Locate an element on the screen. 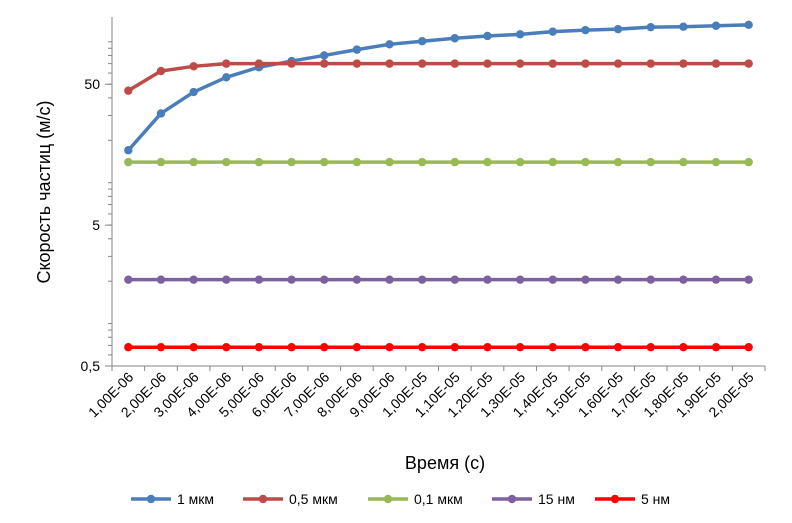 The width and height of the screenshot is (792, 523). legend-label: 5 нм is located at coordinates (655, 499).